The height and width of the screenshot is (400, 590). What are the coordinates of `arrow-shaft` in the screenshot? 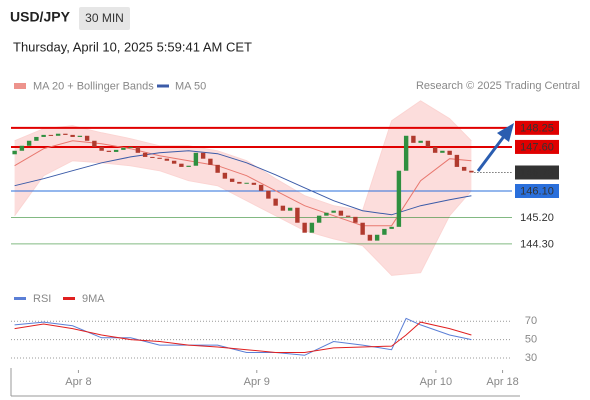 It's located at (491, 153).